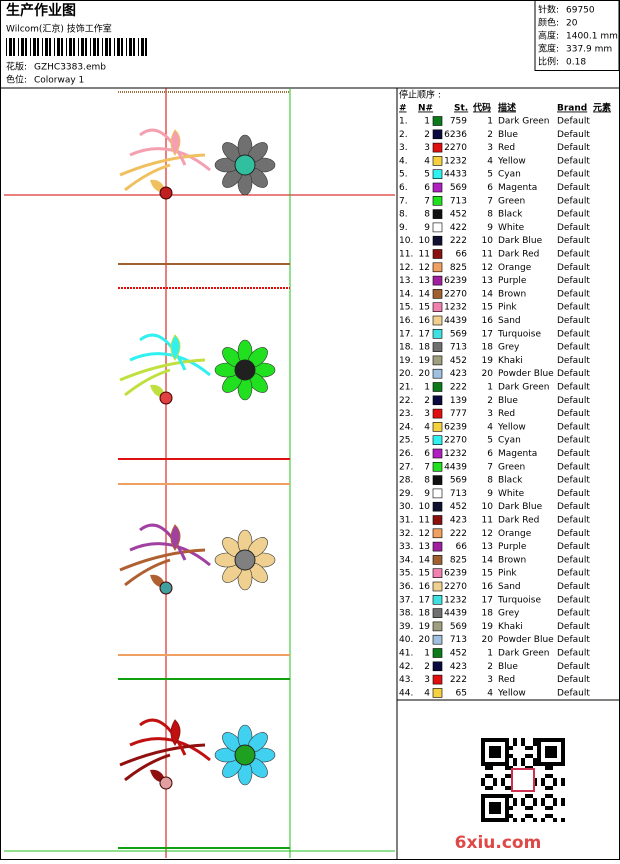 This screenshot has height=864, width=620. What do you see at coordinates (509, 321) in the screenshot?
I see `description: Sand` at bounding box center [509, 321].